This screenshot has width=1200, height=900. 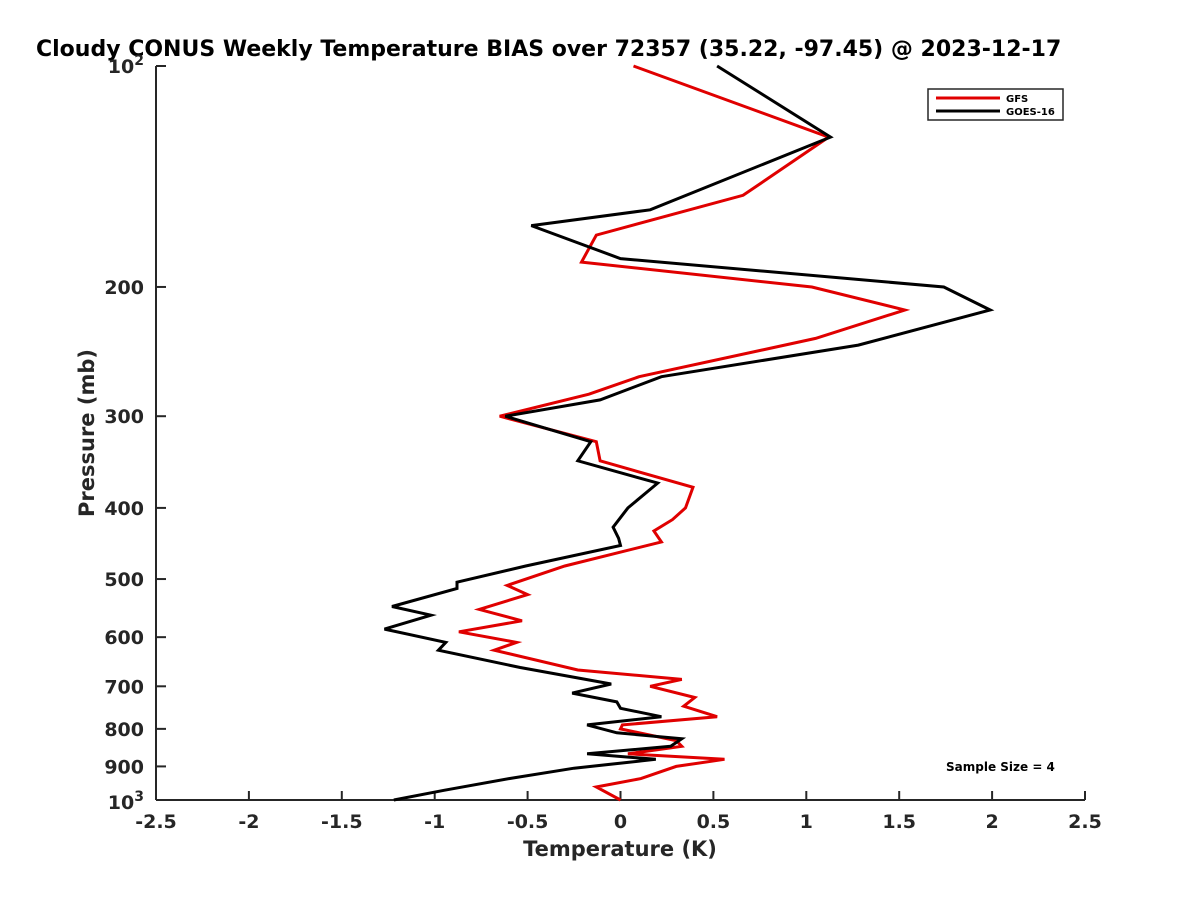 I want to click on legend: GFS GOES-16, so click(x=995, y=104).